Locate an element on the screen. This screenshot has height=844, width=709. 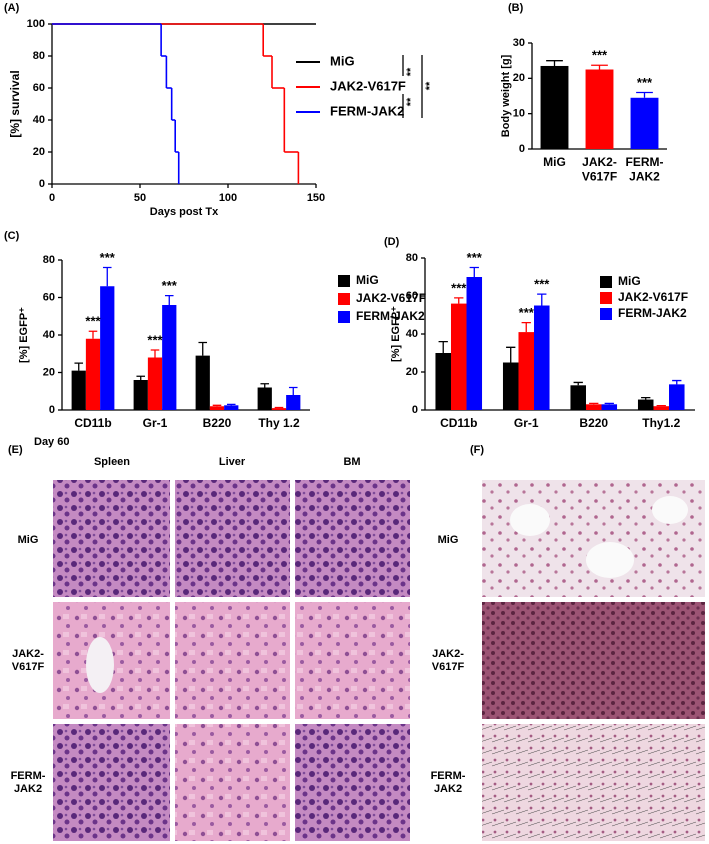
panel-label: (B) is located at coordinates (516, 8).